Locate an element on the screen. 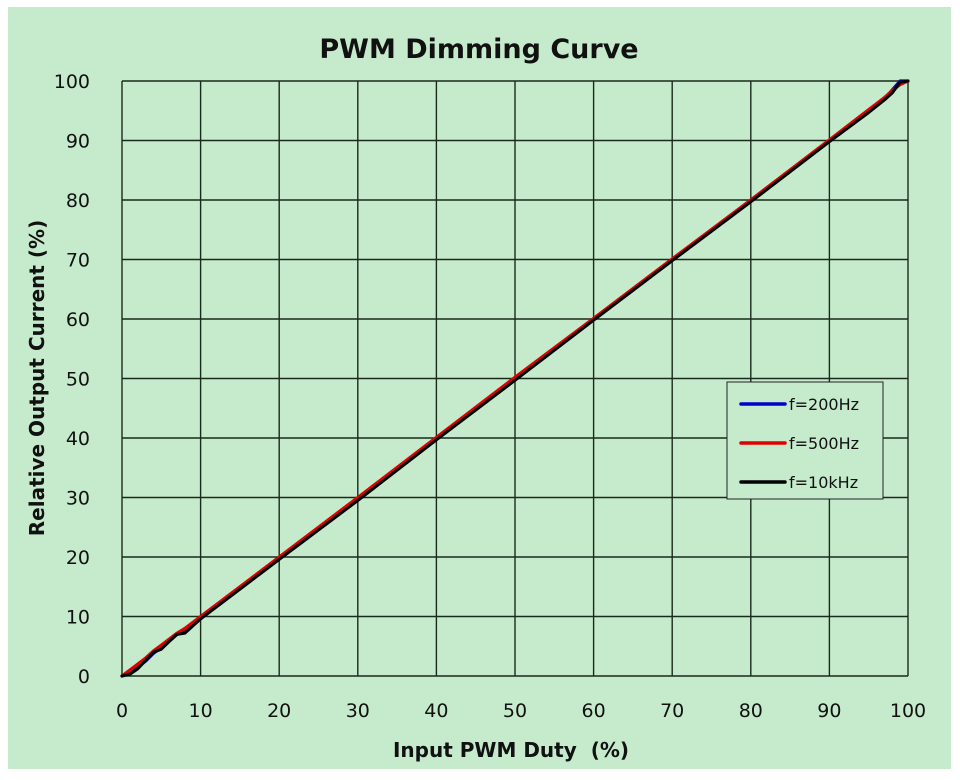 Image resolution: width=960 pixels, height=780 pixels. legend: f=200Hz f=500Hz f=10kHz is located at coordinates (805, 440).